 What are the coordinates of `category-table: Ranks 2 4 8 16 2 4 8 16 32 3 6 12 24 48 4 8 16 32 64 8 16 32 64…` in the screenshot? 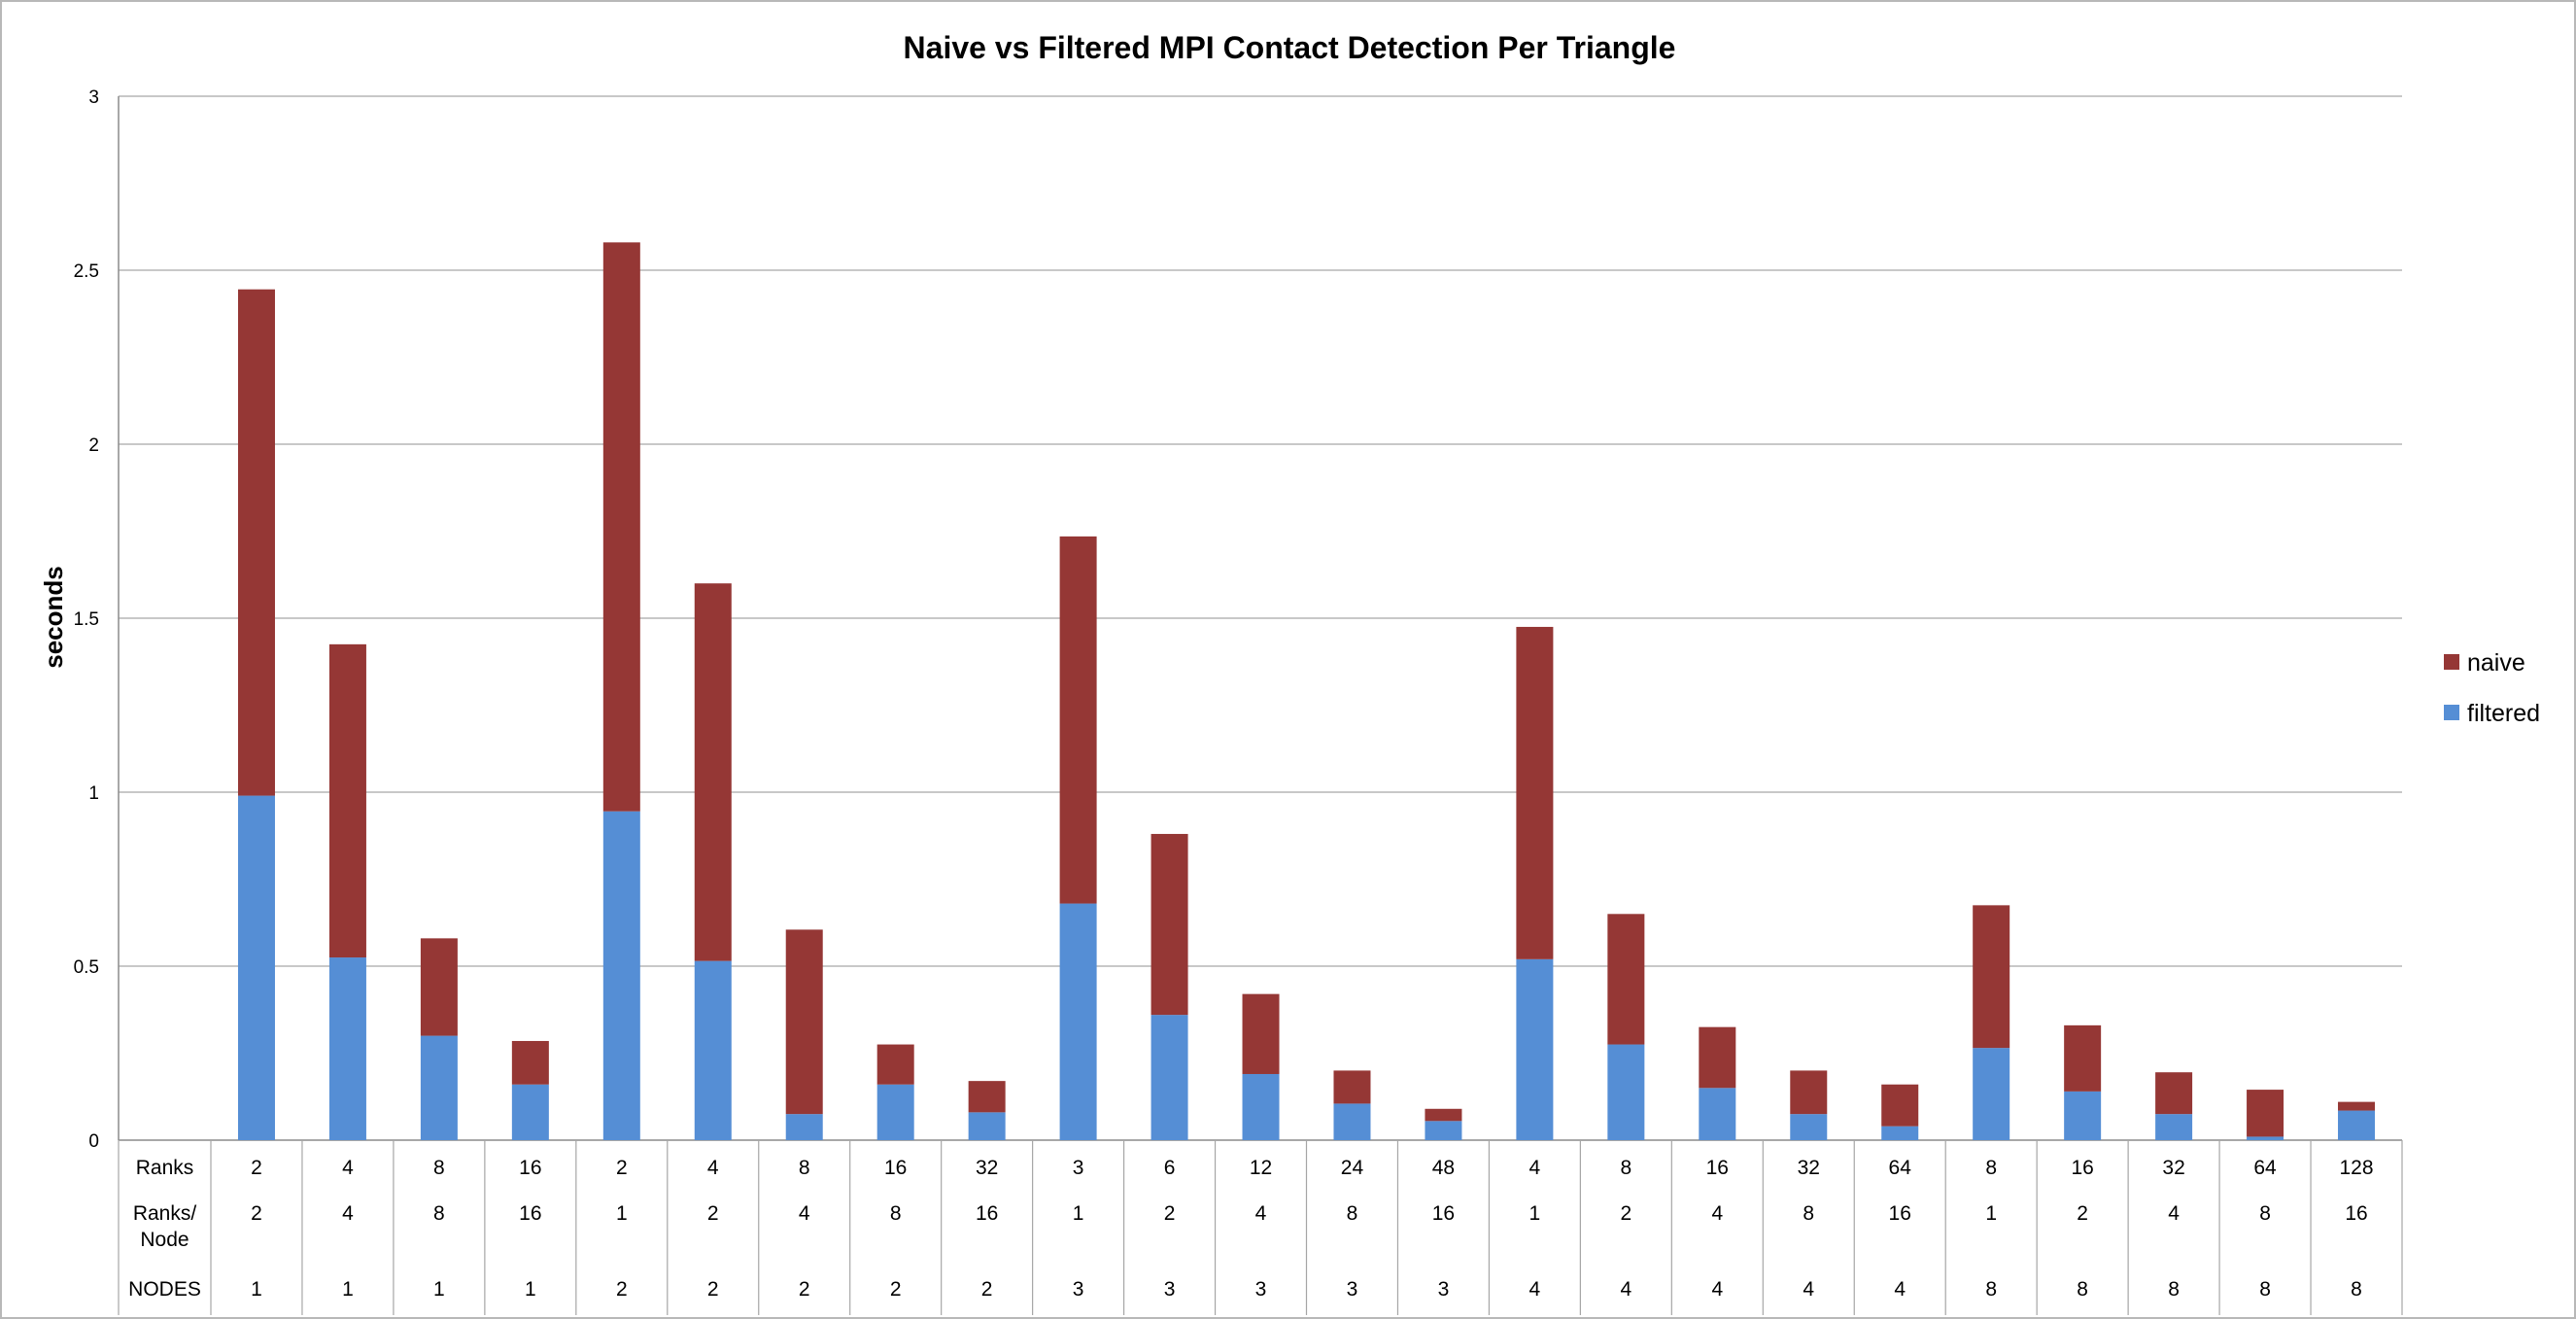 It's located at (1261, 1227).